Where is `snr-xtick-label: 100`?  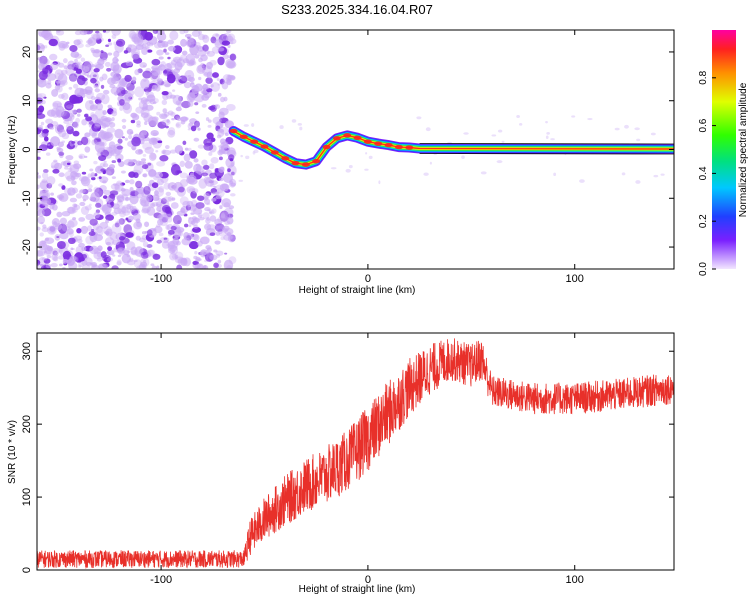
snr-xtick-label: 100 is located at coordinates (575, 580).